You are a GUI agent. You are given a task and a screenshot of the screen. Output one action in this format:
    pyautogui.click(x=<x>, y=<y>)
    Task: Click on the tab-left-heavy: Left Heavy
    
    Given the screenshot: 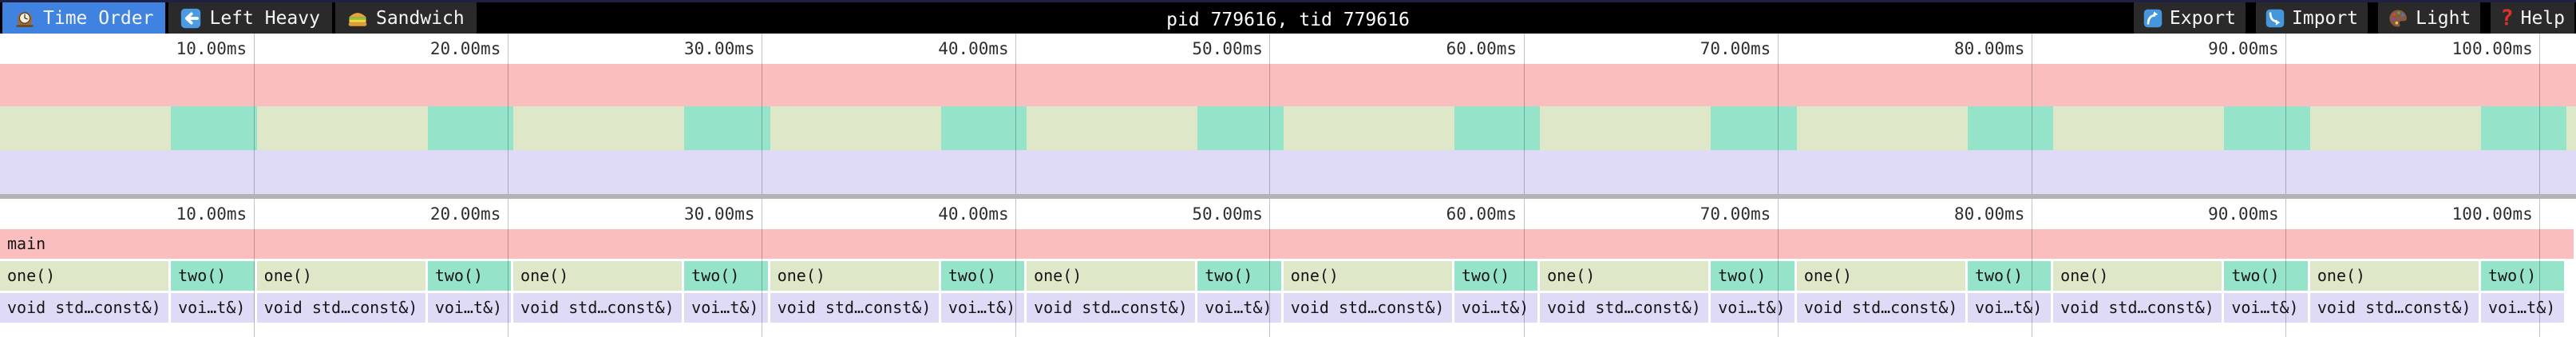 What is the action you would take?
    pyautogui.click(x=250, y=18)
    